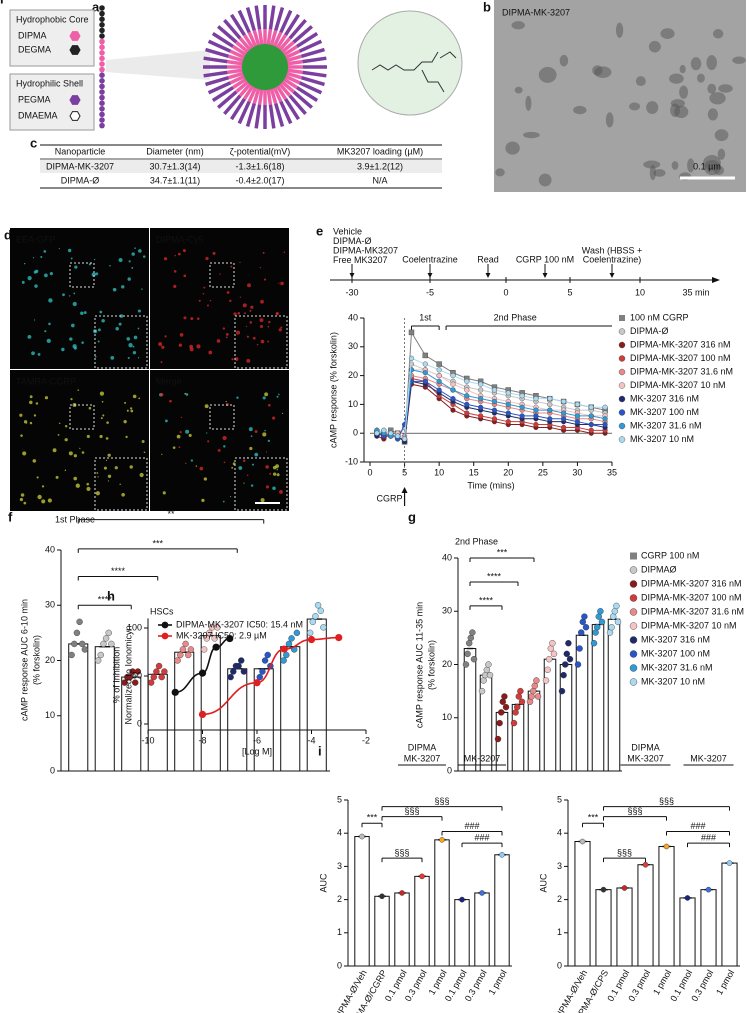  Describe the element at coordinates (34, 99) in the screenshot. I see `label: PEGMA` at that location.